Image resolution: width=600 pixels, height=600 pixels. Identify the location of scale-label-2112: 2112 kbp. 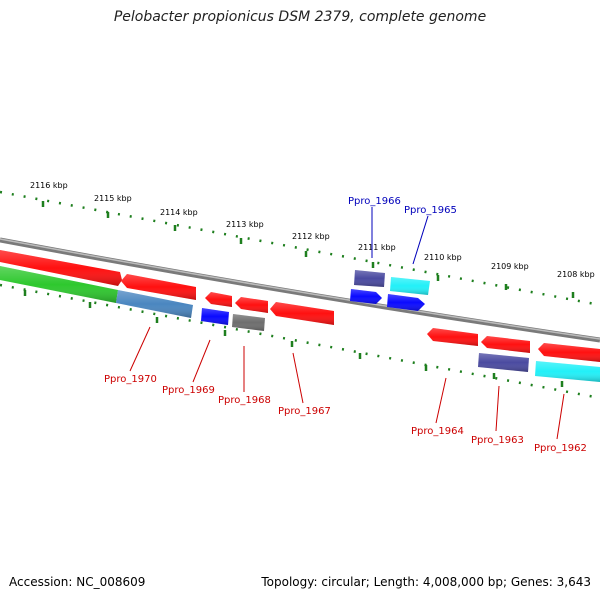
(311, 236).